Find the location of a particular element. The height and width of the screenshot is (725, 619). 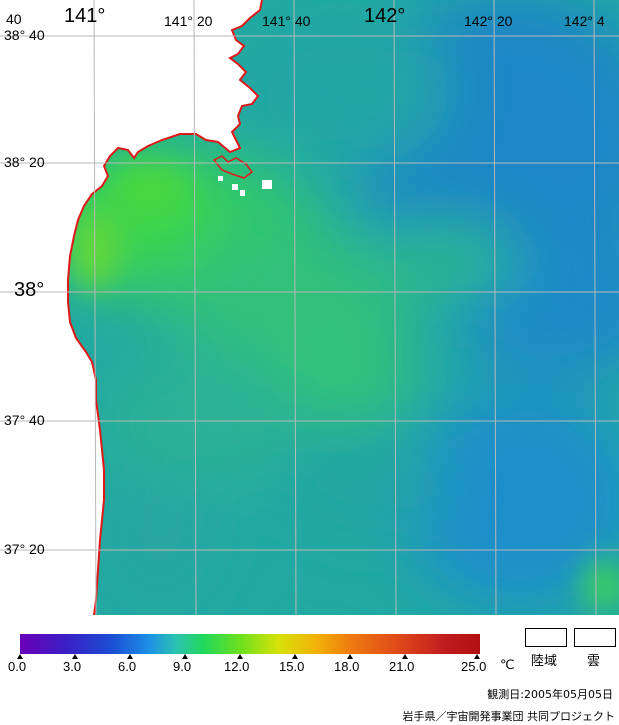

colorbar-tick-label: 9.0 is located at coordinates (182, 666).